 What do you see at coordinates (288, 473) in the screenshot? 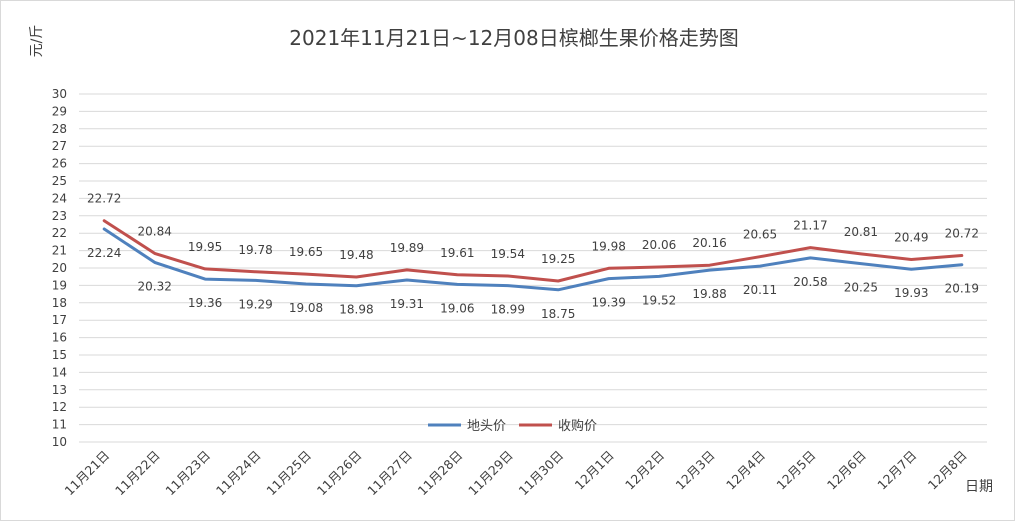
I see `x-tick-label: 11月25日` at bounding box center [288, 473].